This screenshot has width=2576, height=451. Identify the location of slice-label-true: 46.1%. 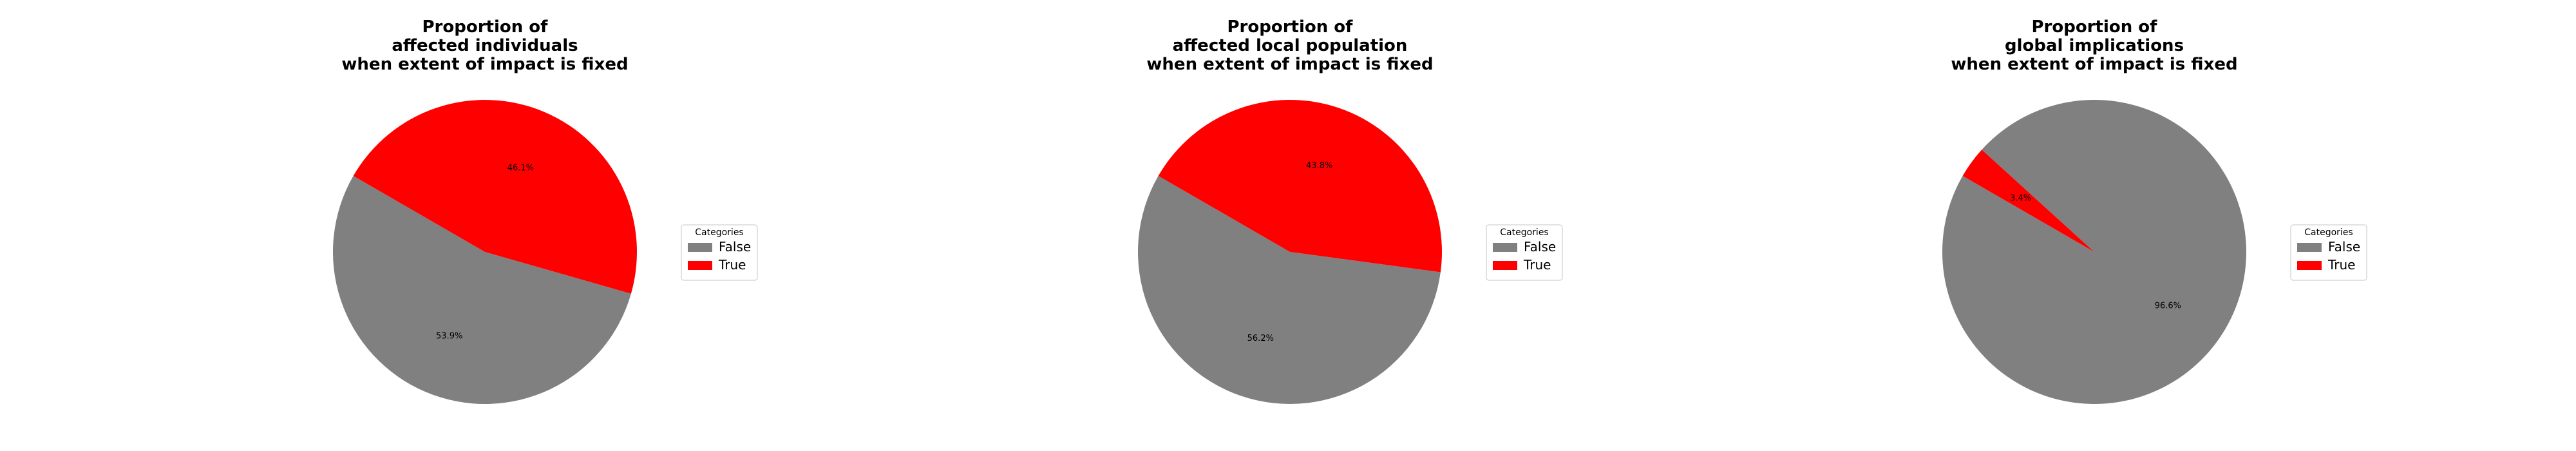
(521, 168).